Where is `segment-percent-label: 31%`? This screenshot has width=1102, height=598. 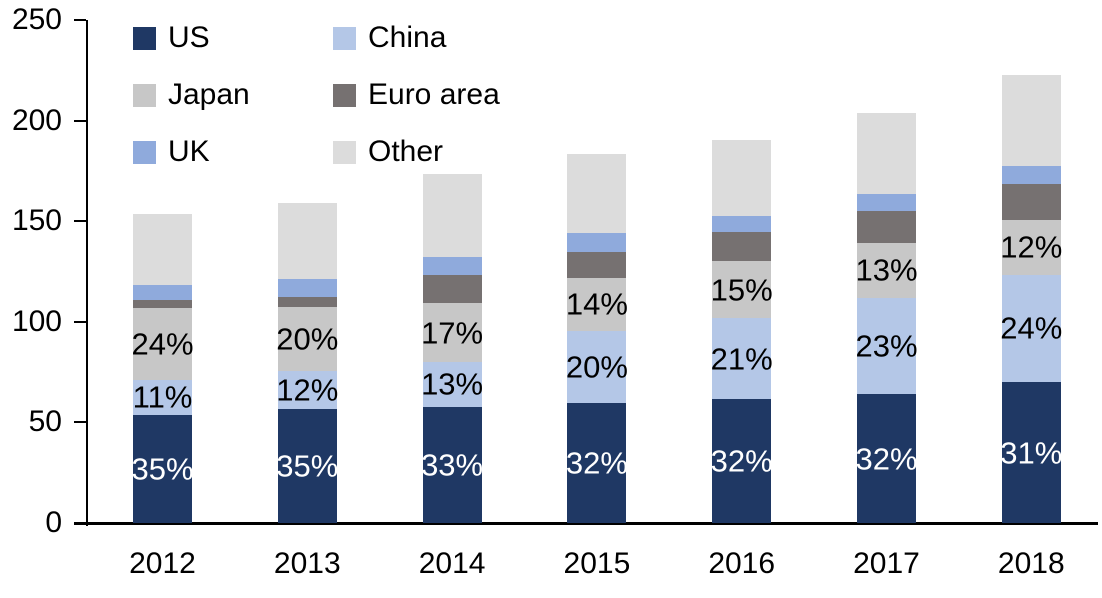
segment-percent-label: 31% is located at coordinates (1031, 453).